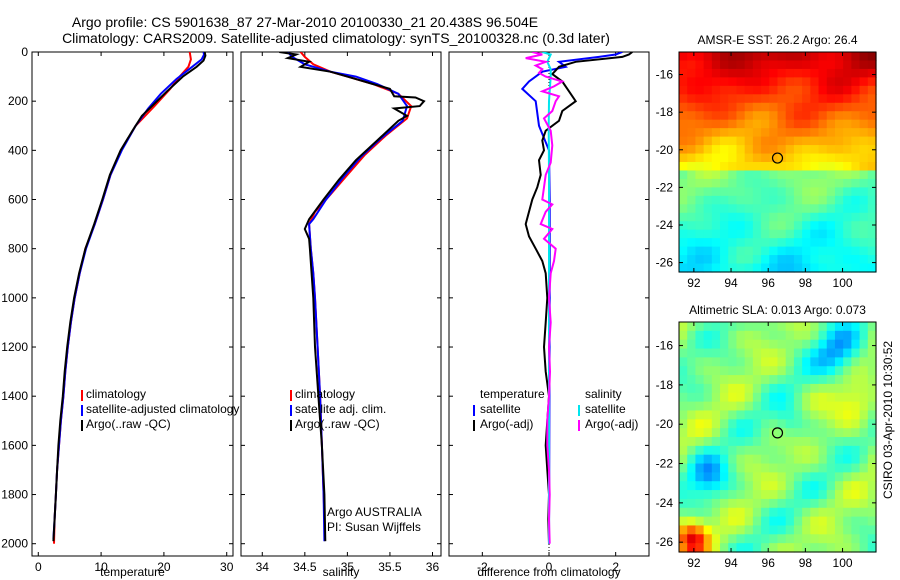 The width and height of the screenshot is (900, 580). What do you see at coordinates (390, 567) in the screenshot?
I see `x-tick-label: 35.5` at bounding box center [390, 567].